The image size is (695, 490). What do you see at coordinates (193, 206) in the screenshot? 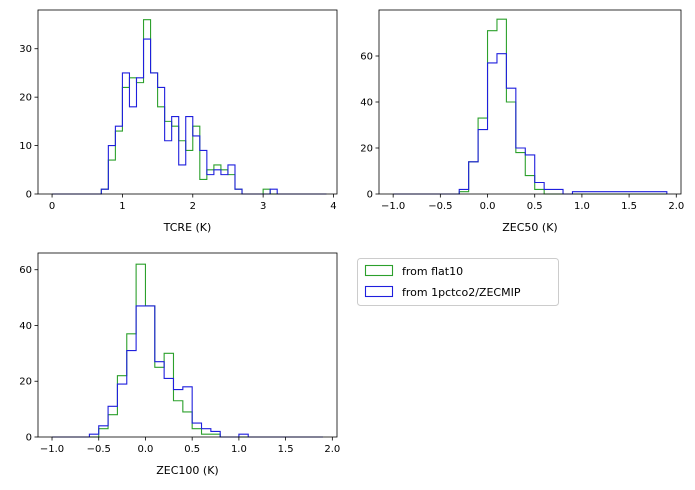
I see `x-tick-label: 2` at bounding box center [193, 206].